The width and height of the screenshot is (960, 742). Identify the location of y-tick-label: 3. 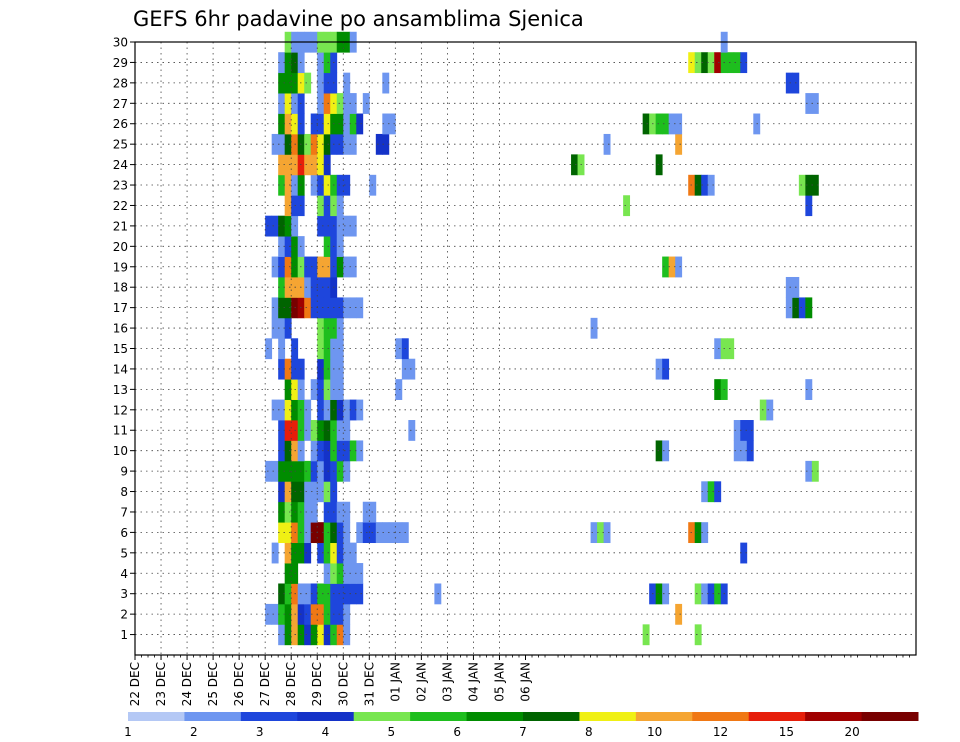
(124, 594).